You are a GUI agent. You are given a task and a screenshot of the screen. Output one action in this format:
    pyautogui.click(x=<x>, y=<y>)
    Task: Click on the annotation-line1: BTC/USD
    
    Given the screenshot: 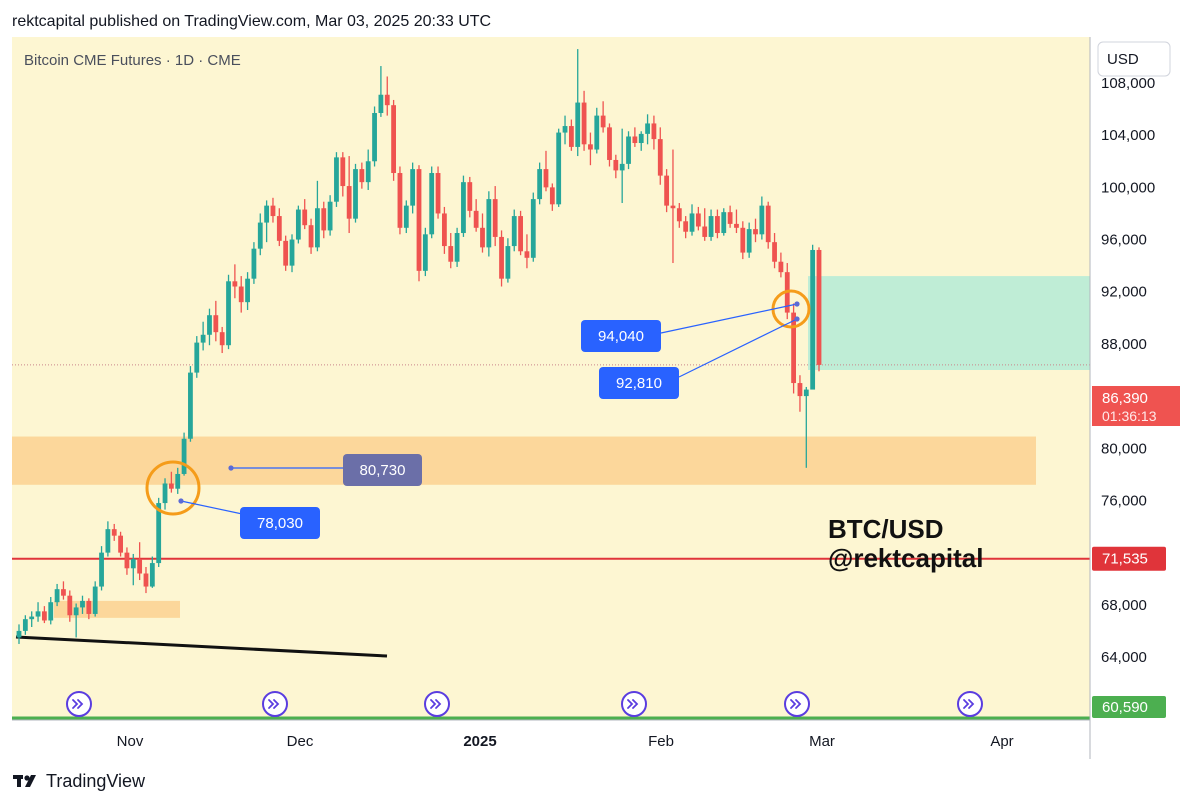 What is the action you would take?
    pyautogui.click(x=886, y=529)
    